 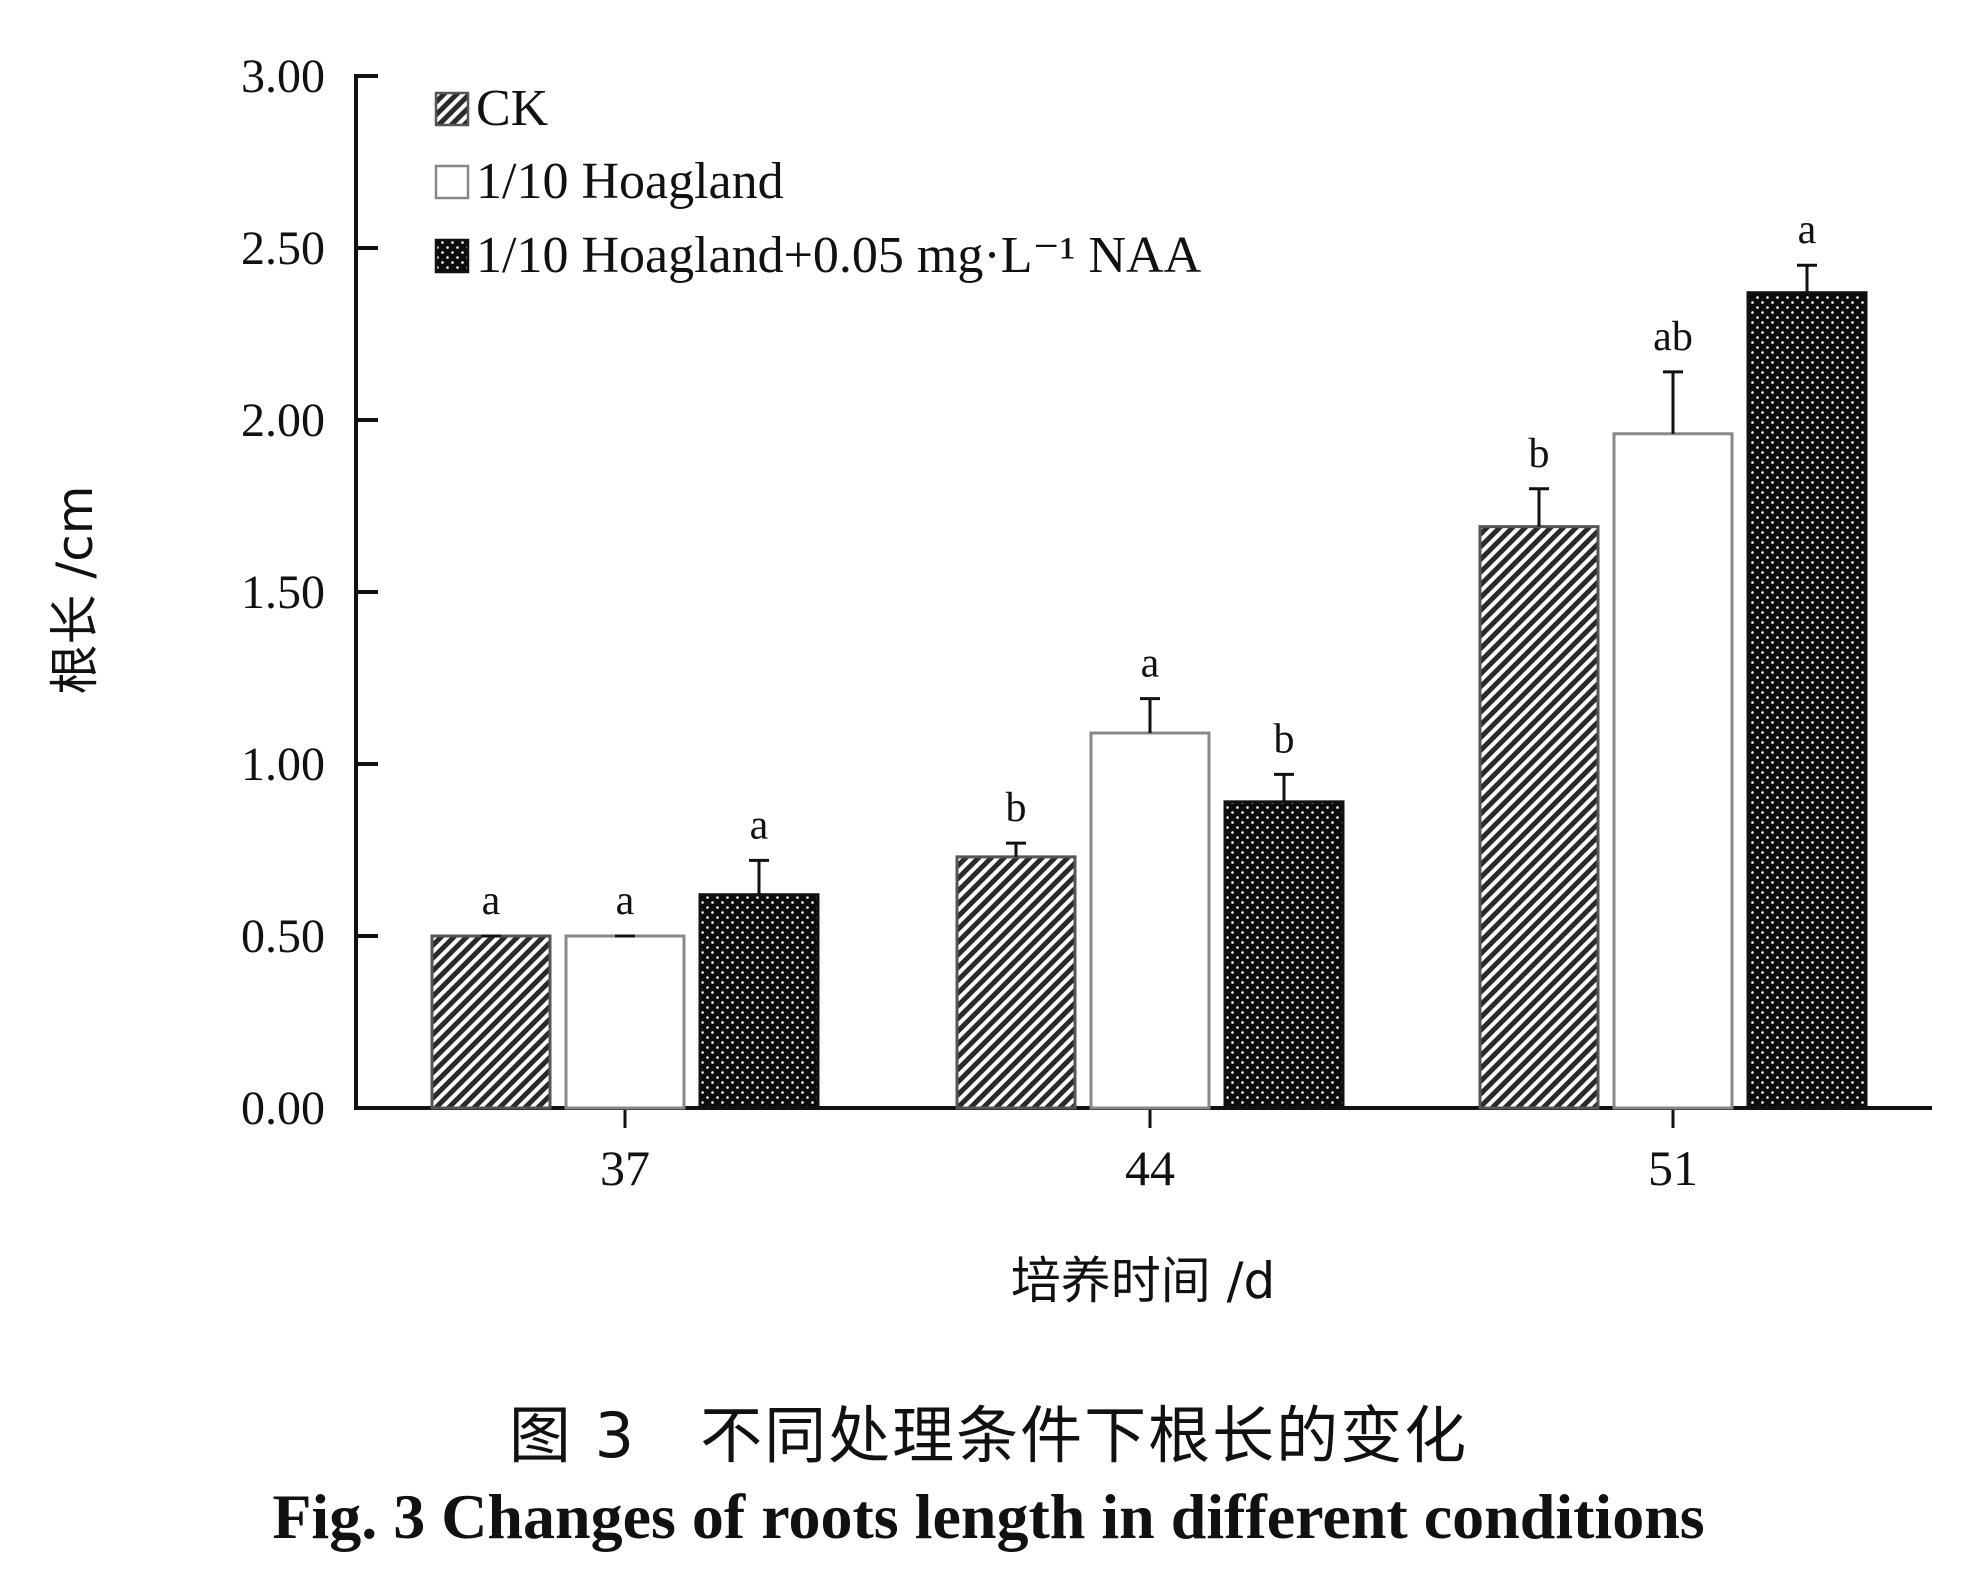 What do you see at coordinates (283, 592) in the screenshot?
I see `y-tick-label: 1.50` at bounding box center [283, 592].